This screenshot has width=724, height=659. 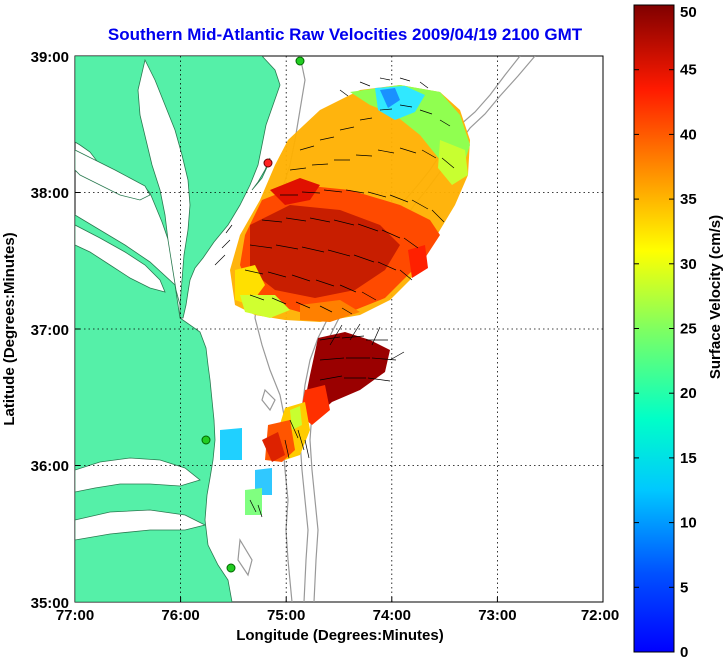 What do you see at coordinates (50, 603) in the screenshot?
I see `y-tick-label: 35:00` at bounding box center [50, 603].